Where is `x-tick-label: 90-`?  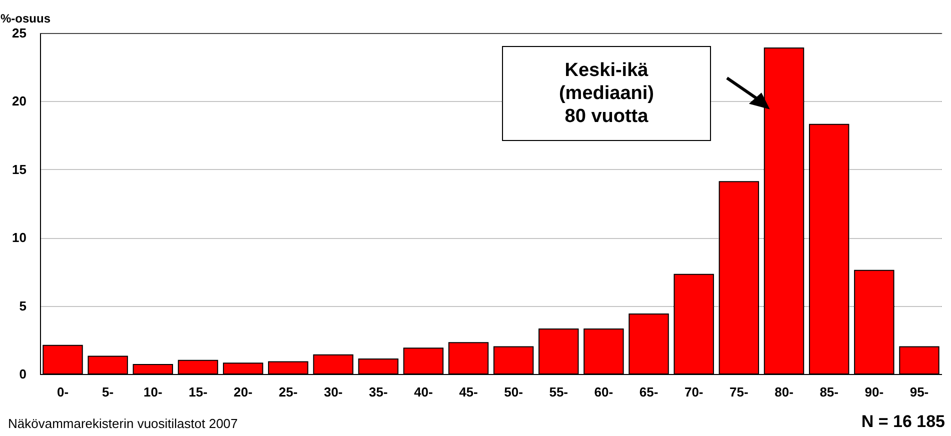
x-tick-label: 90- is located at coordinates (874, 392).